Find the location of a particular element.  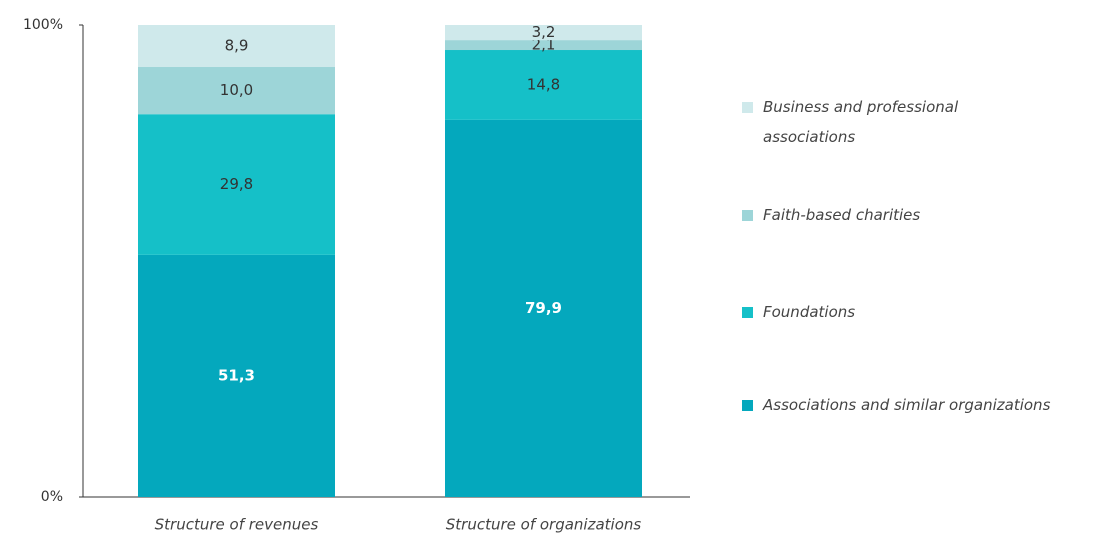

data-label: 10,0 is located at coordinates (236, 90).